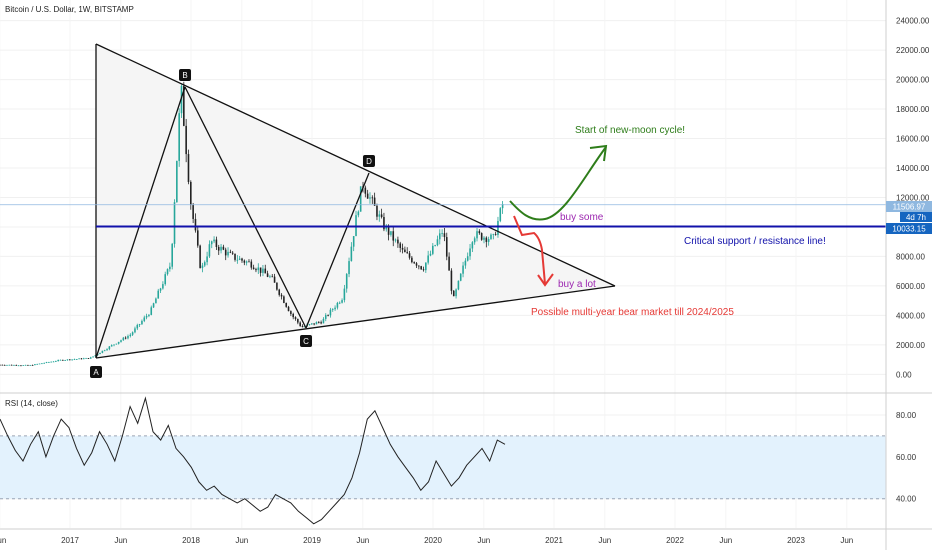 Image resolution: width=932 pixels, height=550 pixels. What do you see at coordinates (577, 284) in the screenshot?
I see `annotation-buy-a-lot: buy a lot` at bounding box center [577, 284].